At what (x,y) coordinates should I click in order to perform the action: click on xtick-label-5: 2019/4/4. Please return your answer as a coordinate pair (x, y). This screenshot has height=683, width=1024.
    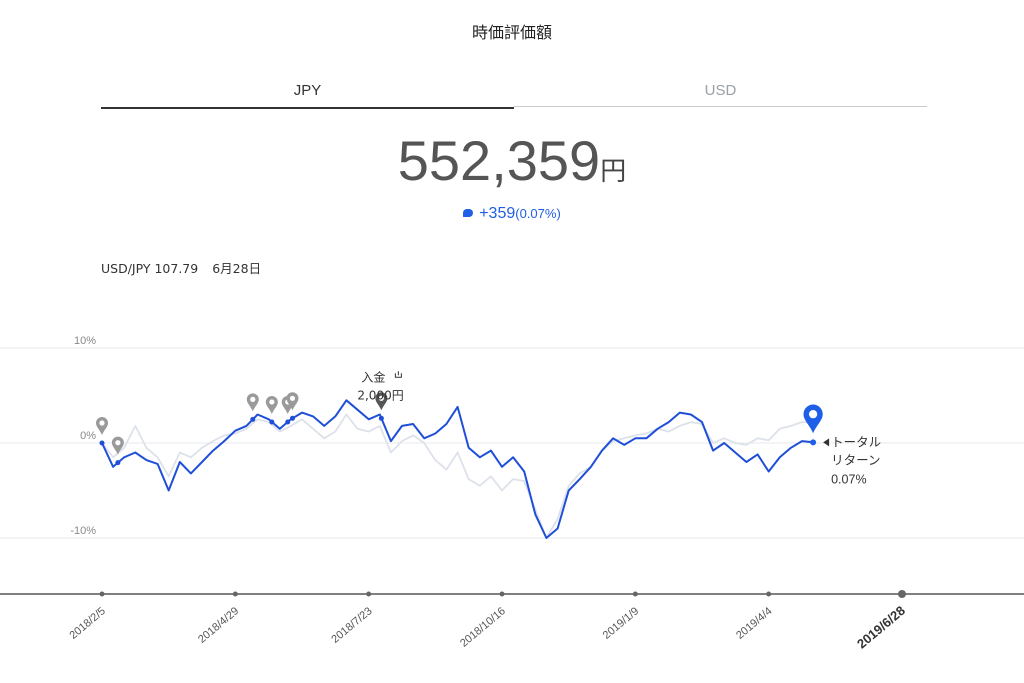
    Looking at the image, I should click on (754, 623).